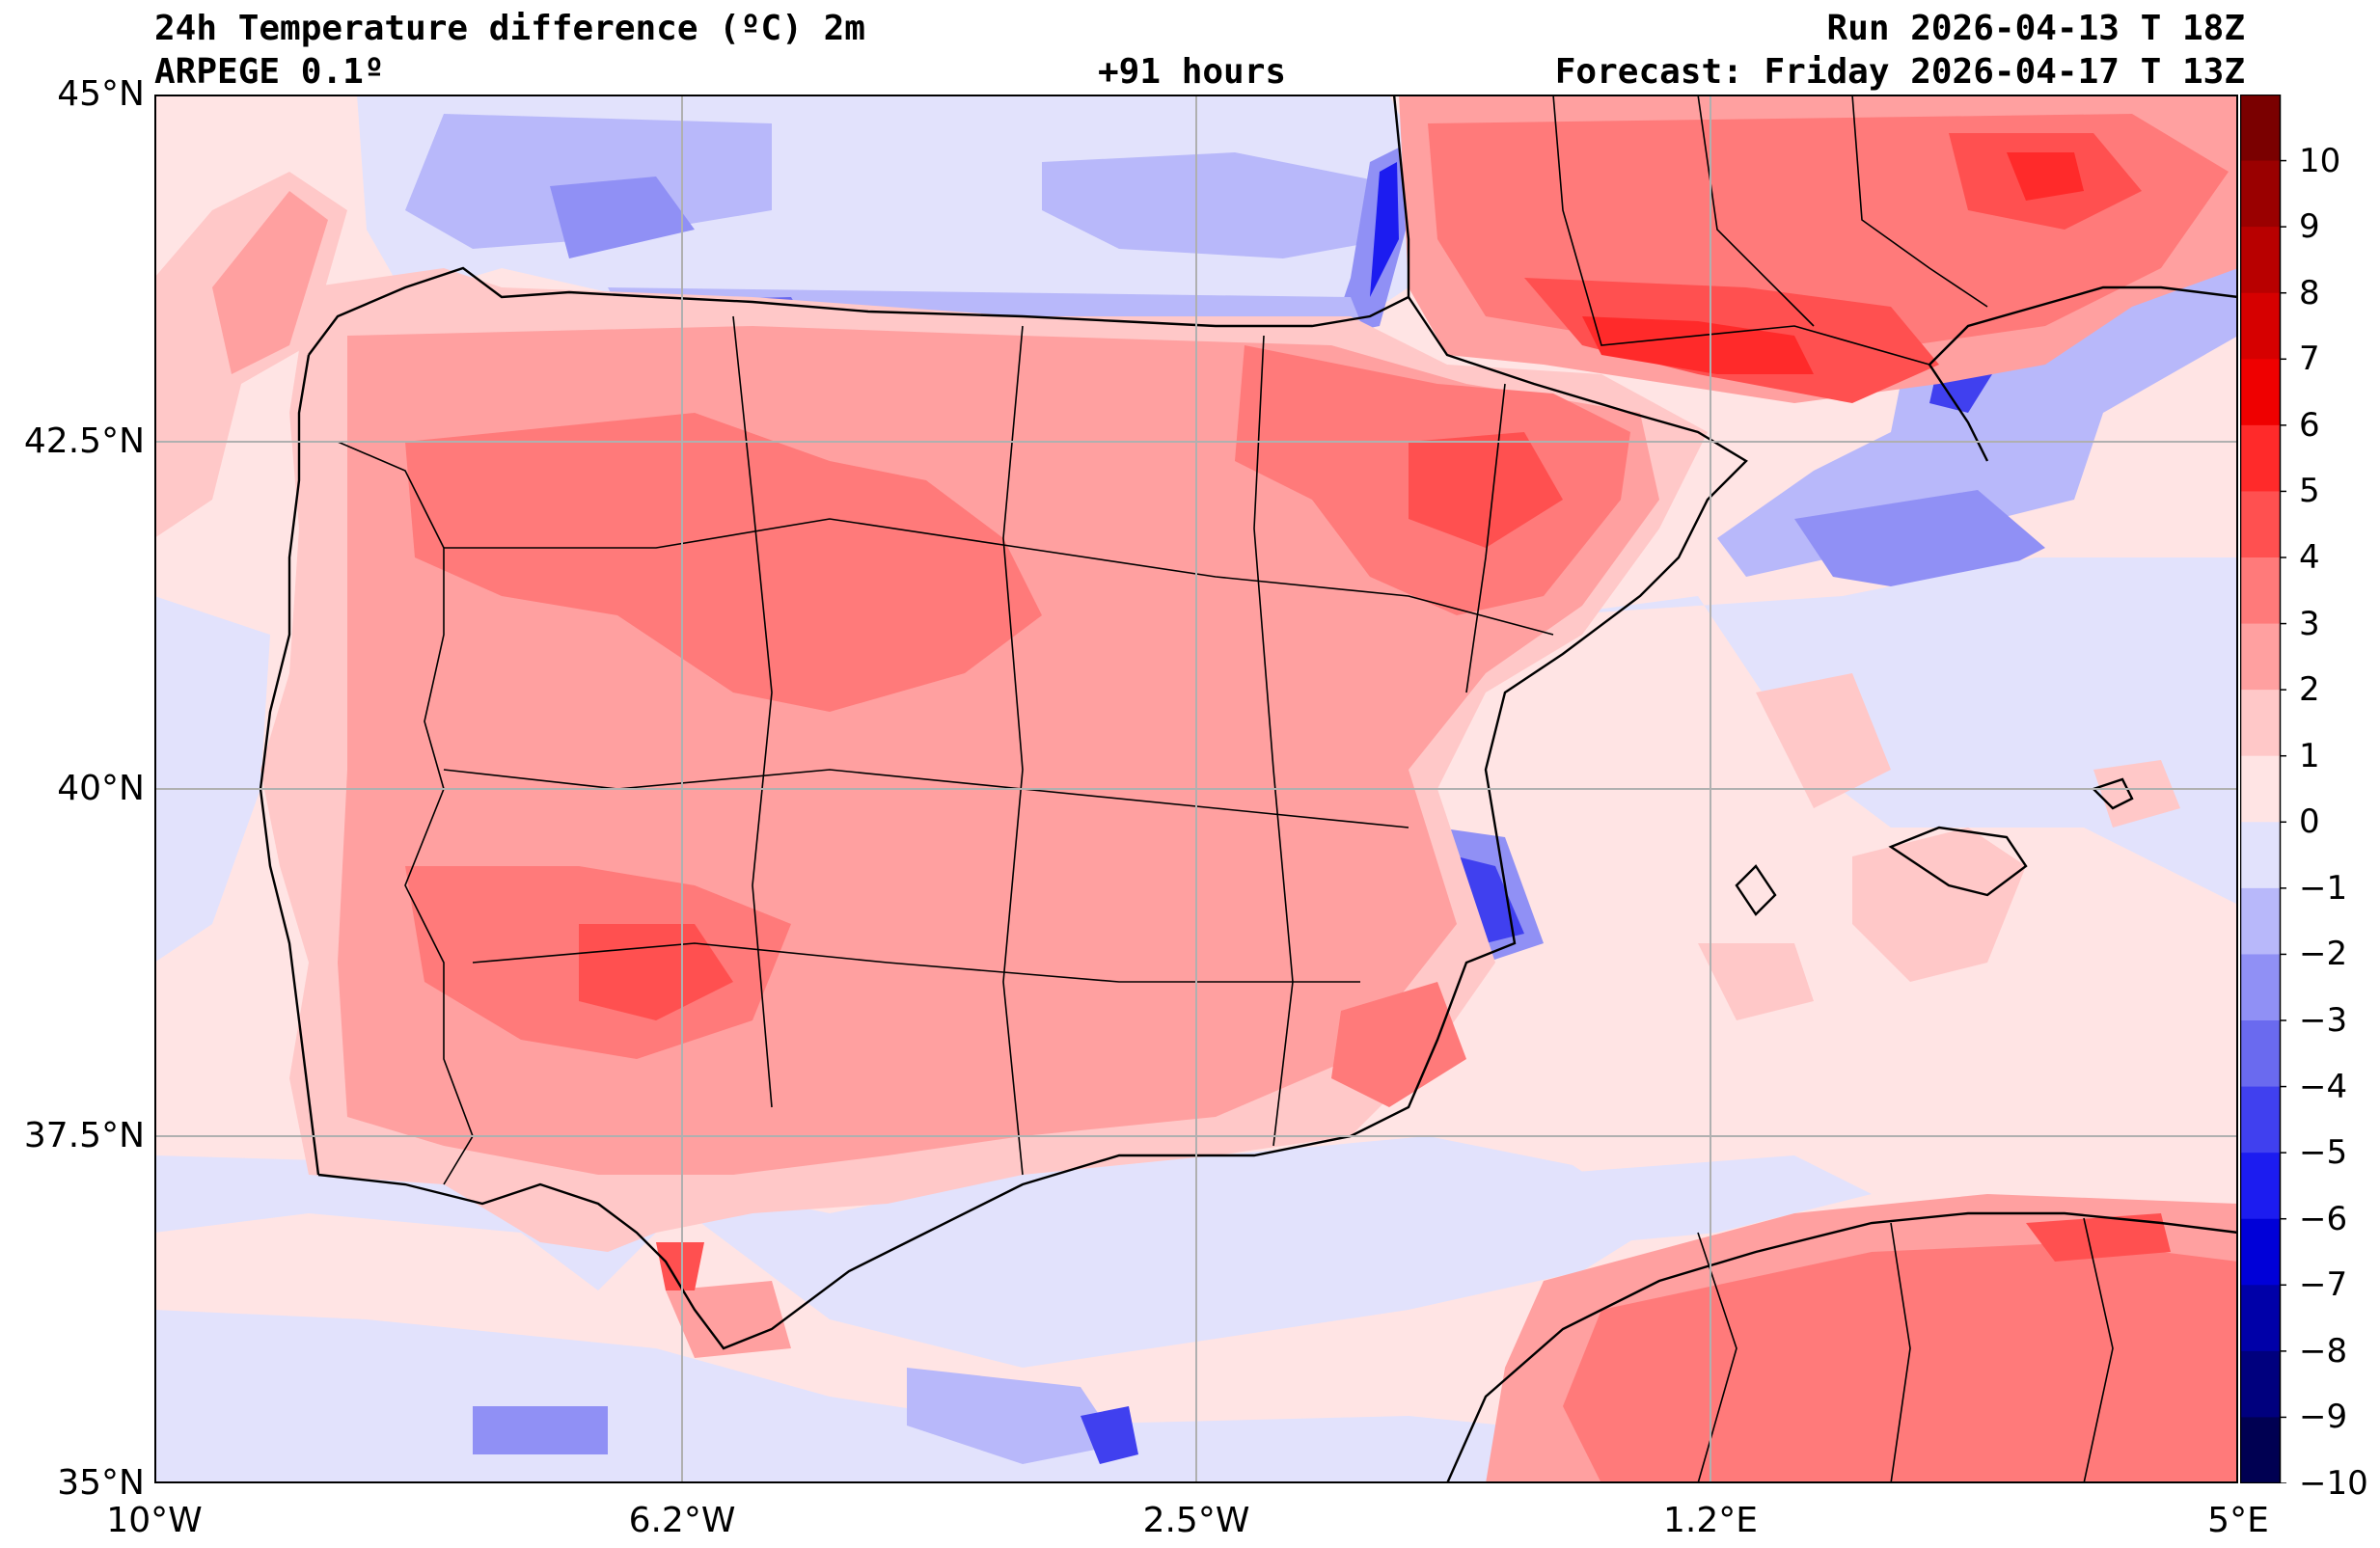  What do you see at coordinates (2310, 425) in the screenshot?
I see `colorbar-tick-label: 6` at bounding box center [2310, 425].